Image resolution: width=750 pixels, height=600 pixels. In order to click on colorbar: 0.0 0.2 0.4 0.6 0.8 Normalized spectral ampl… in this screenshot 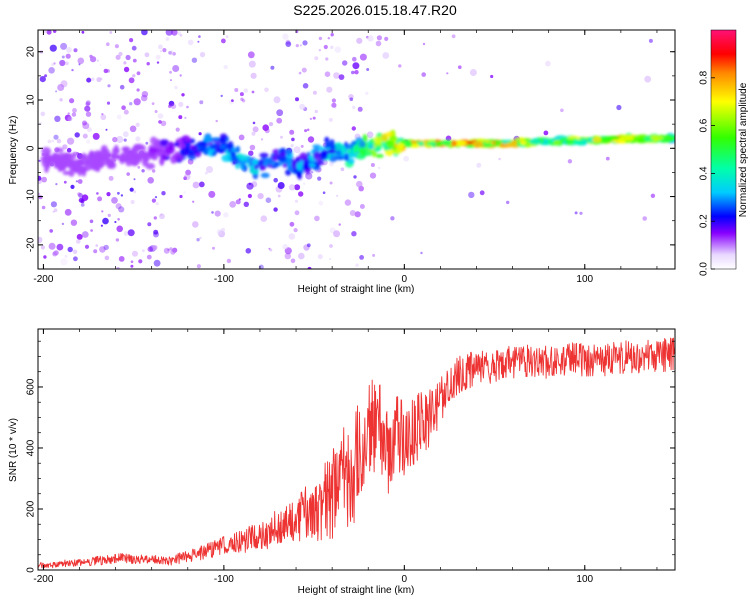, I will do `click(724, 152)`.